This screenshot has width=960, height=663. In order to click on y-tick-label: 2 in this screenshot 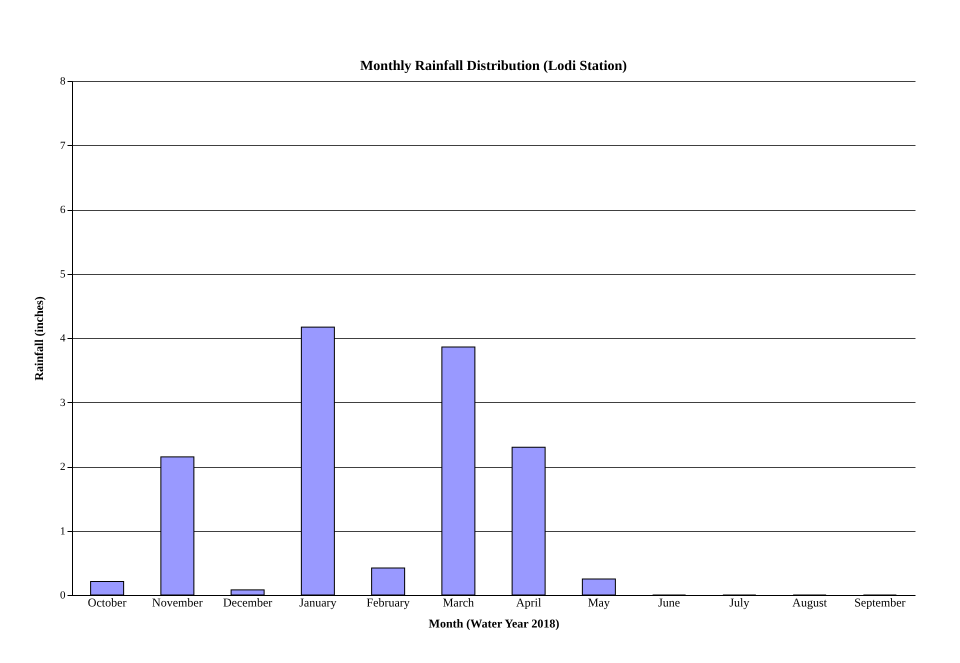, I will do `click(63, 467)`.